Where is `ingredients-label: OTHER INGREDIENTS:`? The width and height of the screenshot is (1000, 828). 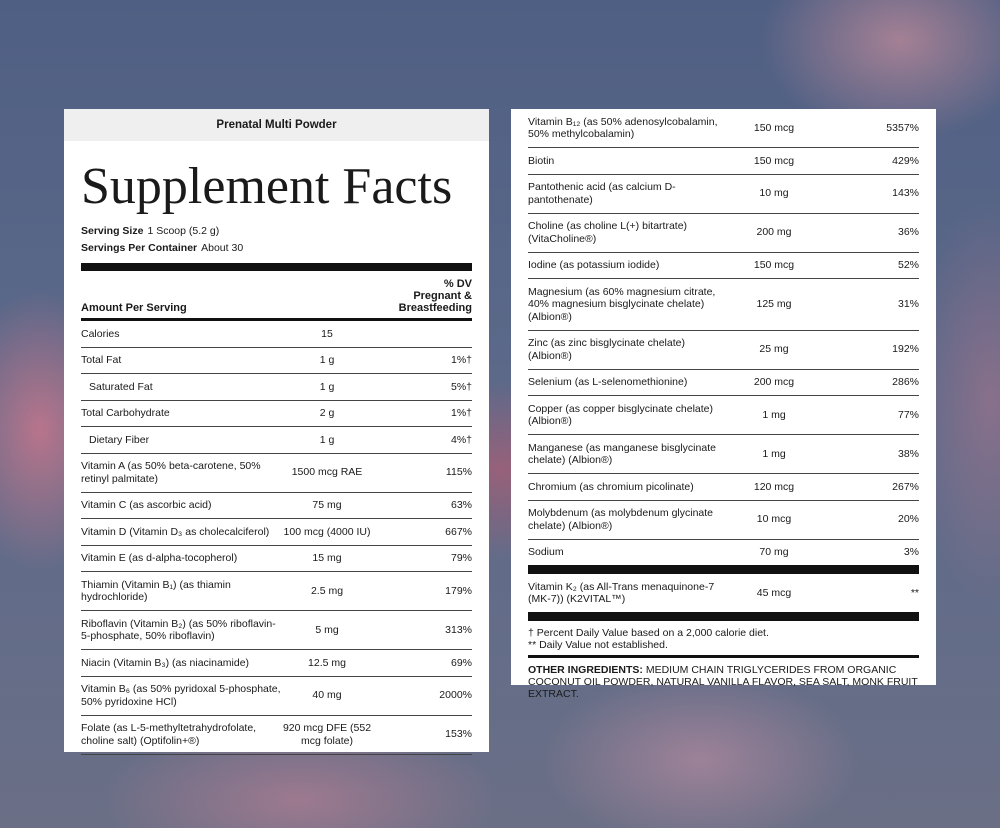
ingredients-label: OTHER INGREDIENTS: is located at coordinates (585, 670).